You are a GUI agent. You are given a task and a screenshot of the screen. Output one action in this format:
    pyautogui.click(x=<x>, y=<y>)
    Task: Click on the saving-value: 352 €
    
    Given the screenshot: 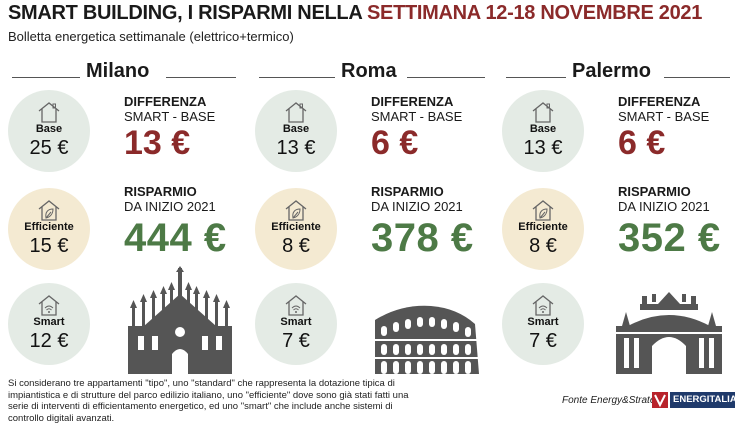 What is the action you would take?
    pyautogui.click(x=669, y=238)
    